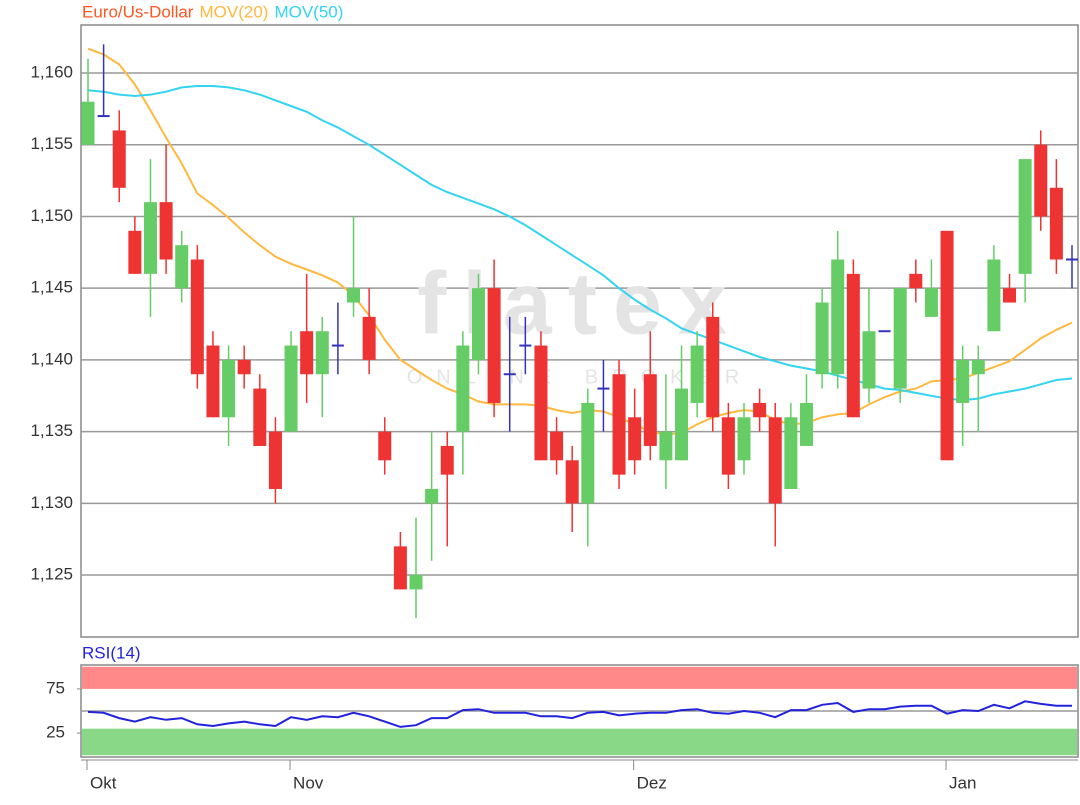 Image resolution: width=1080 pixels, height=805 pixels. Describe the element at coordinates (138, 11) in the screenshot. I see `legend-entry: Euro/Us-Dollar` at that location.